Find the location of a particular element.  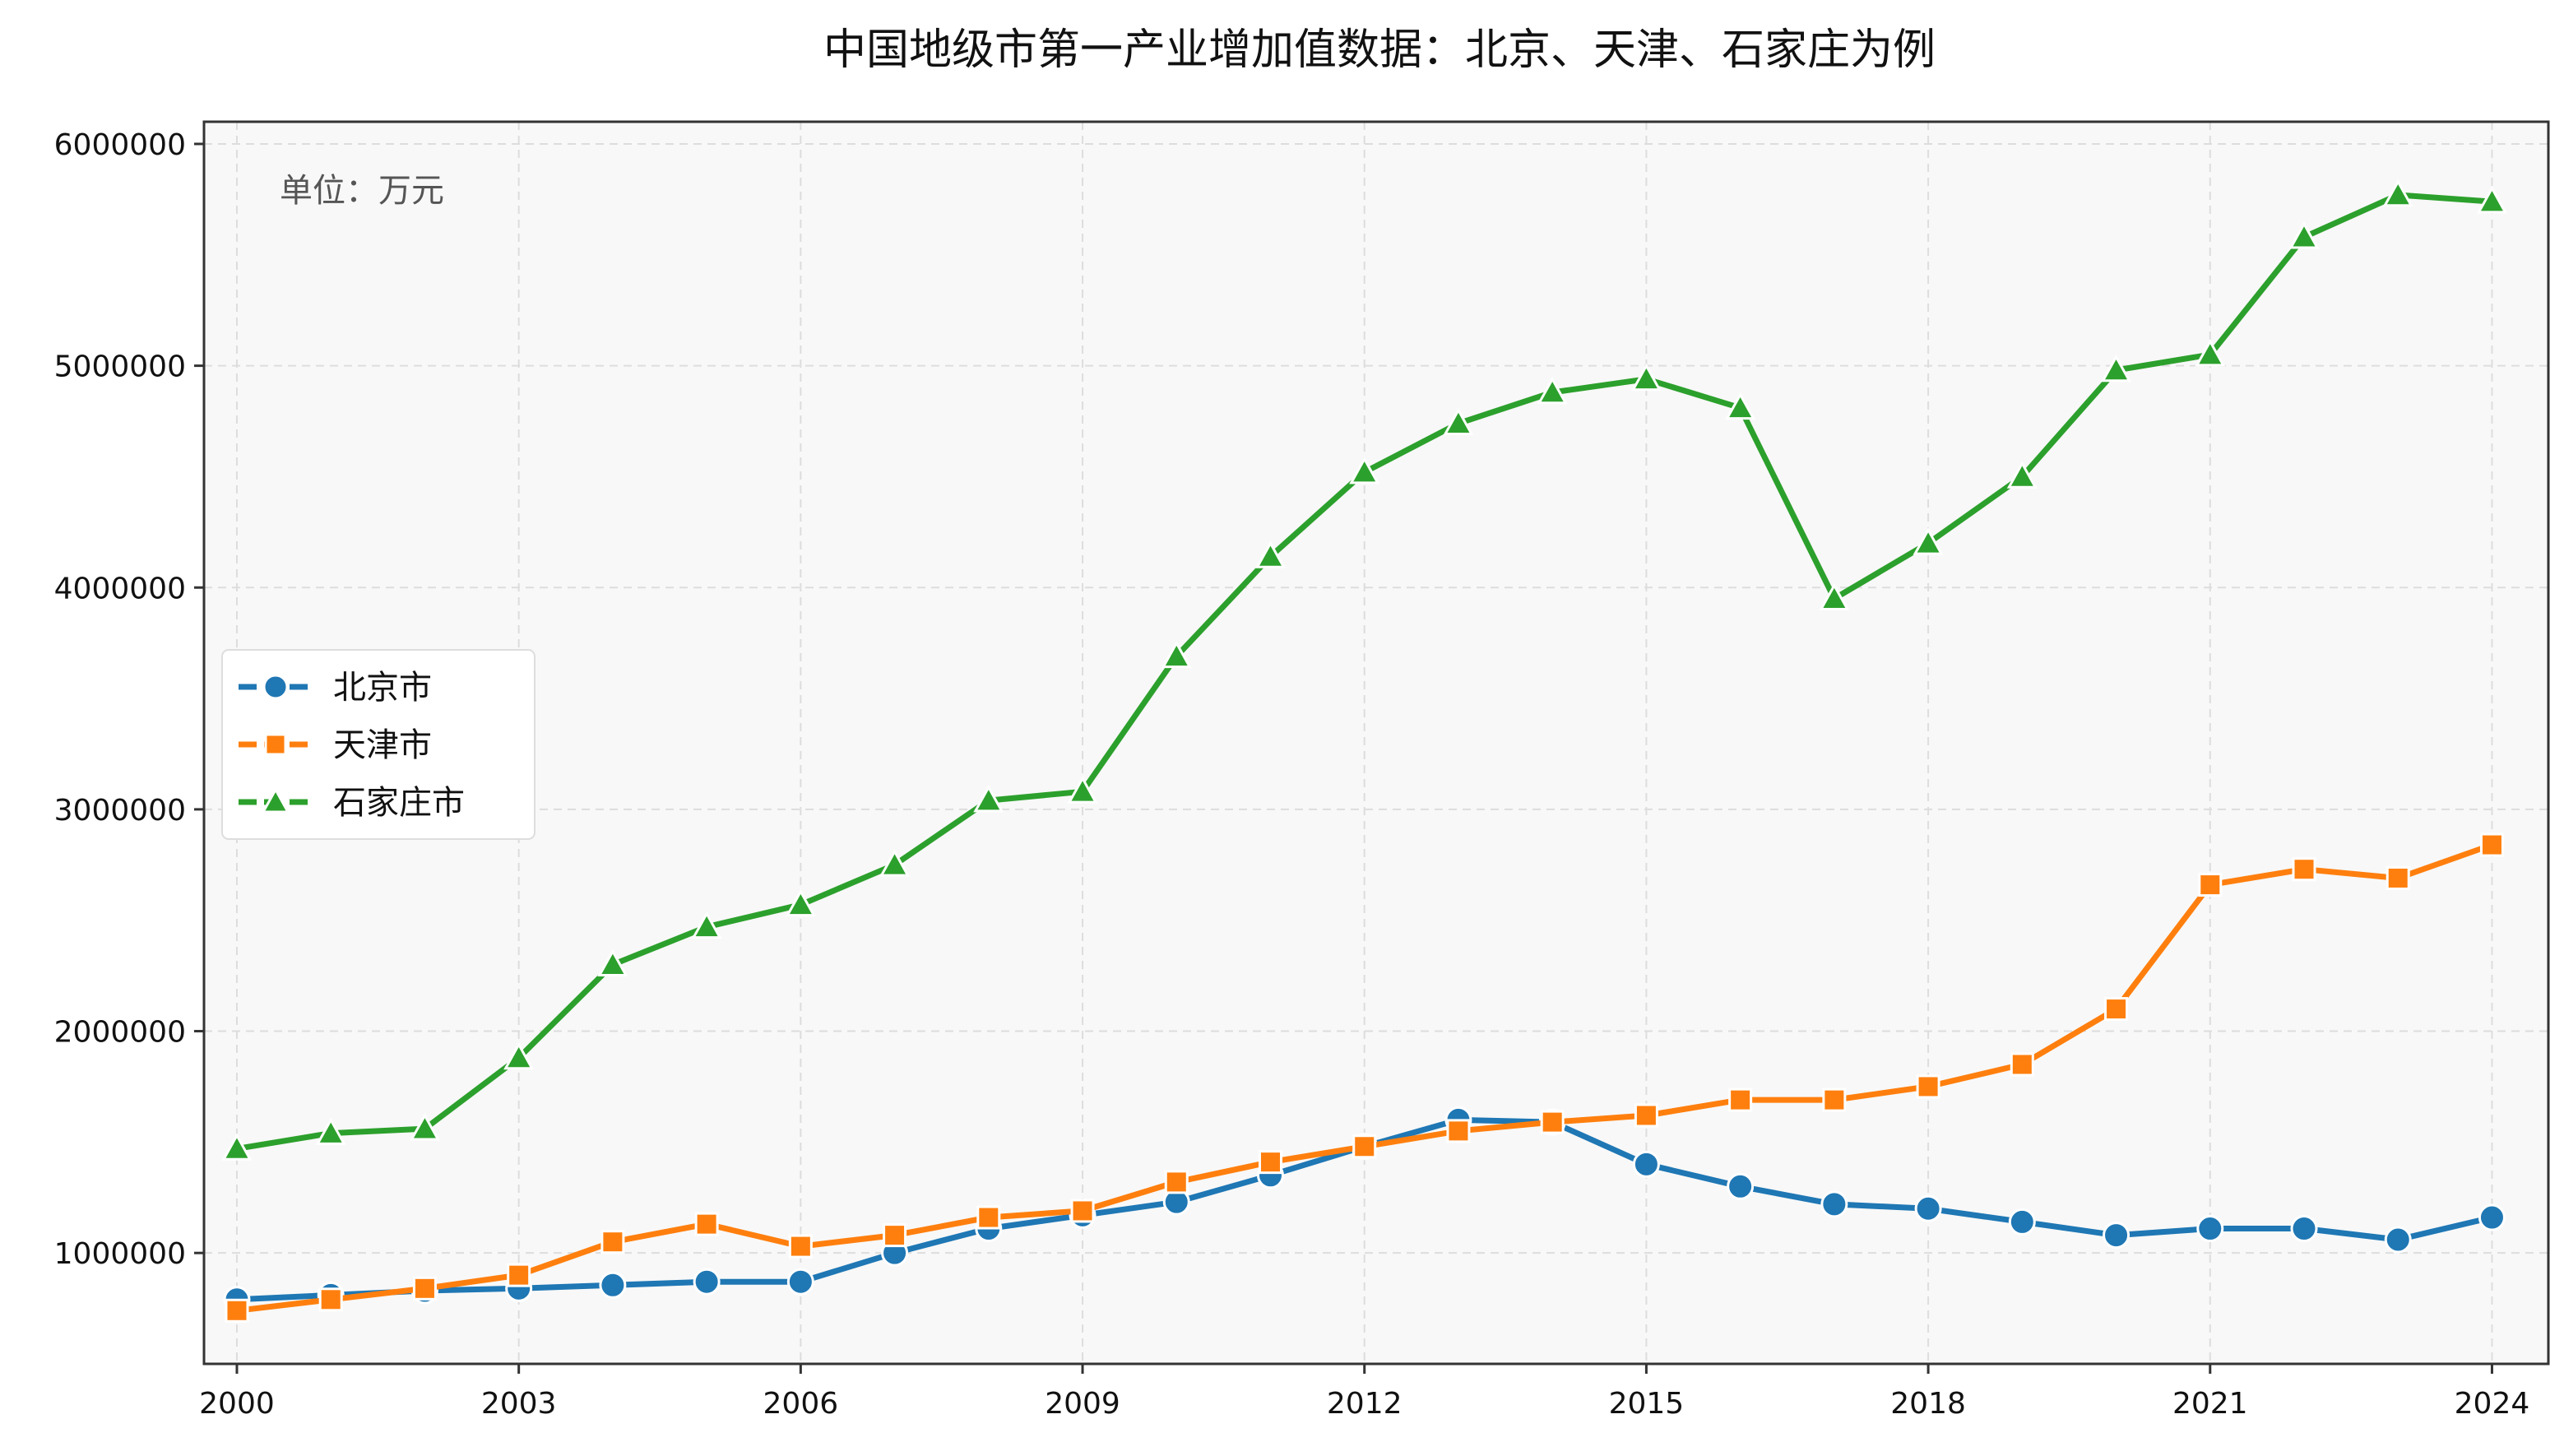

y-tick-label: 3000000 is located at coordinates (120, 811).